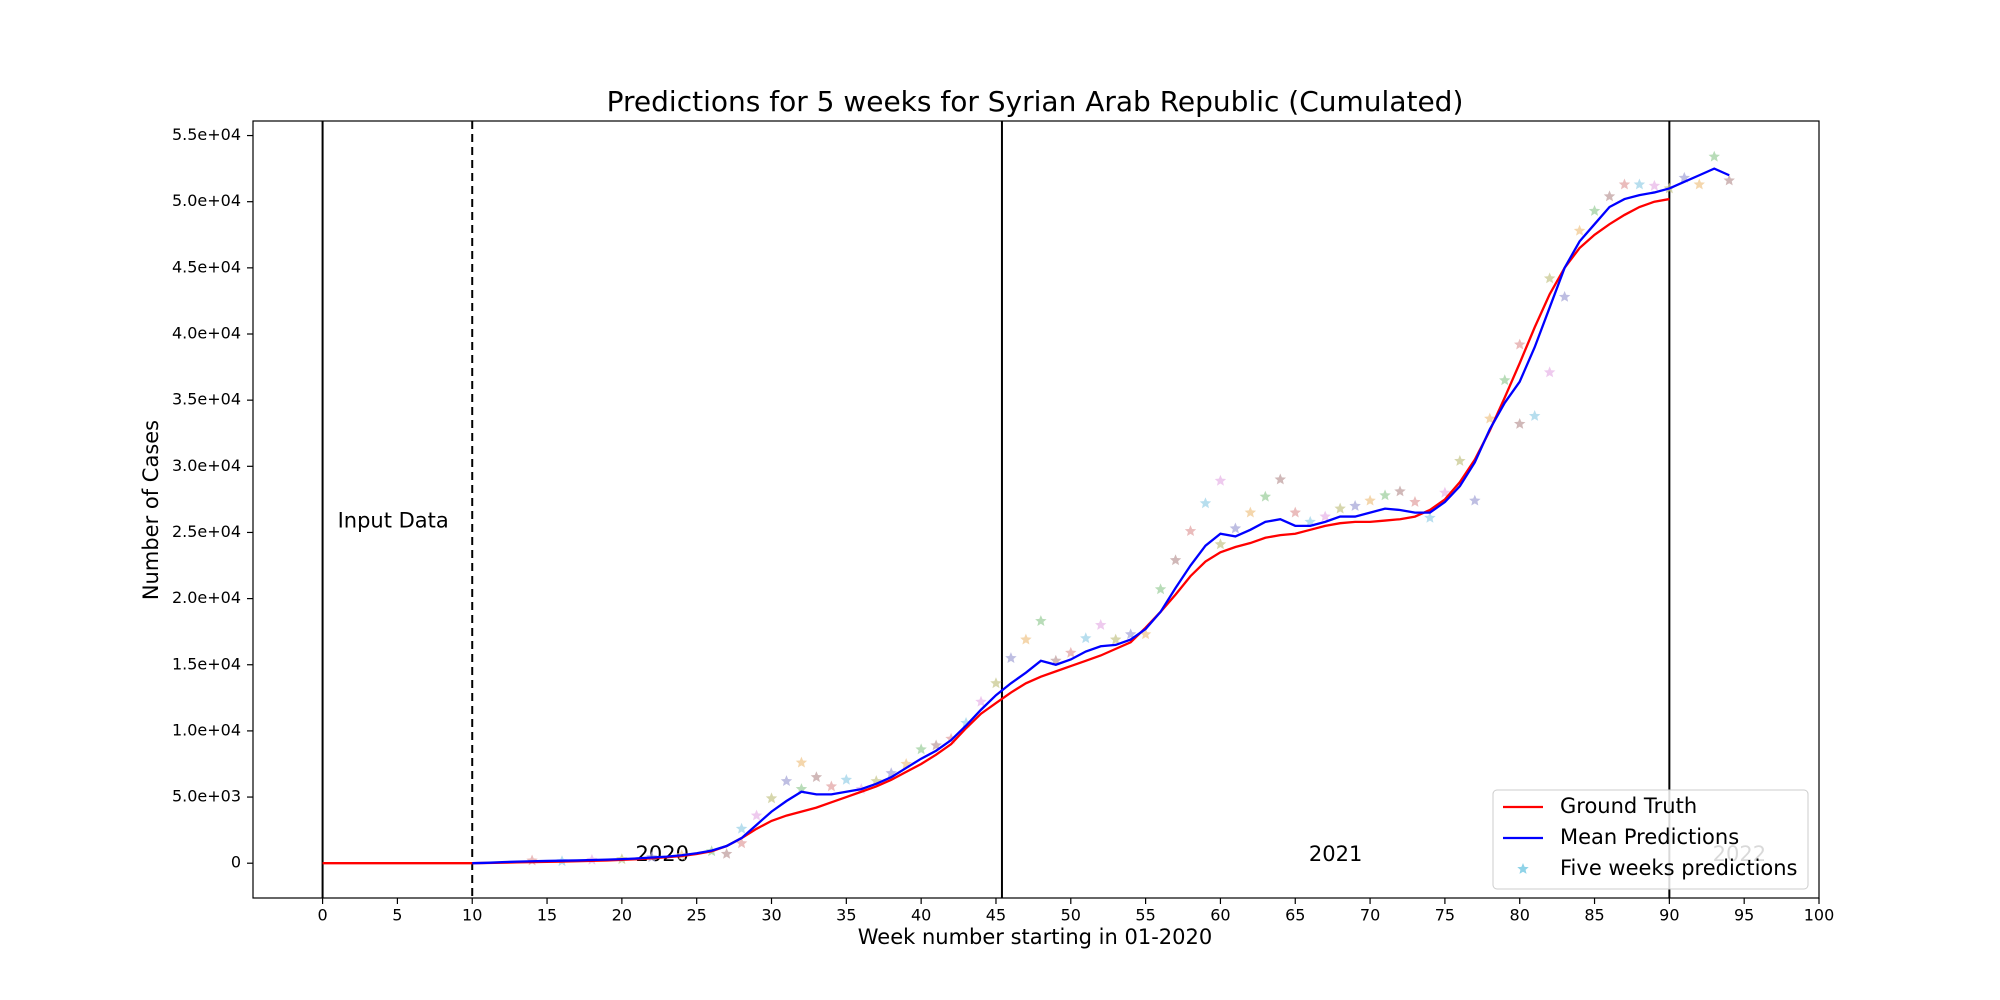 This screenshot has height=1000, width=2000. Describe the element at coordinates (1071, 915) in the screenshot. I see `x-tick-label: 50` at that location.